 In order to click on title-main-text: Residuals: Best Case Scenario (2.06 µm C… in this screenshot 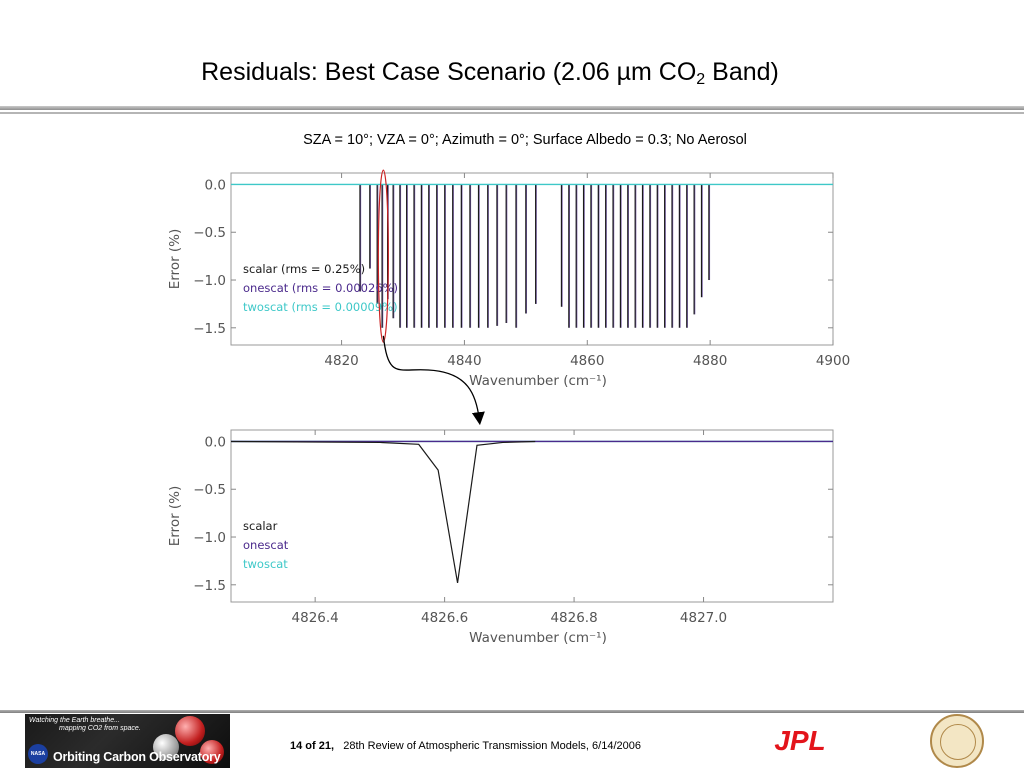, I will do `click(449, 72)`.